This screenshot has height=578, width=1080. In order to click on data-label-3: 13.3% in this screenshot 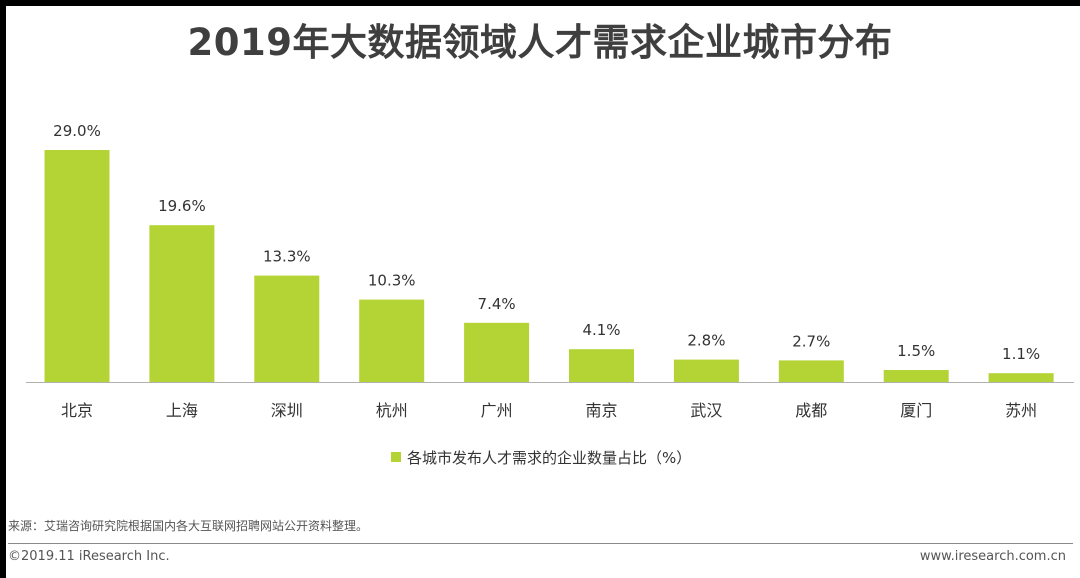, I will do `click(287, 257)`.